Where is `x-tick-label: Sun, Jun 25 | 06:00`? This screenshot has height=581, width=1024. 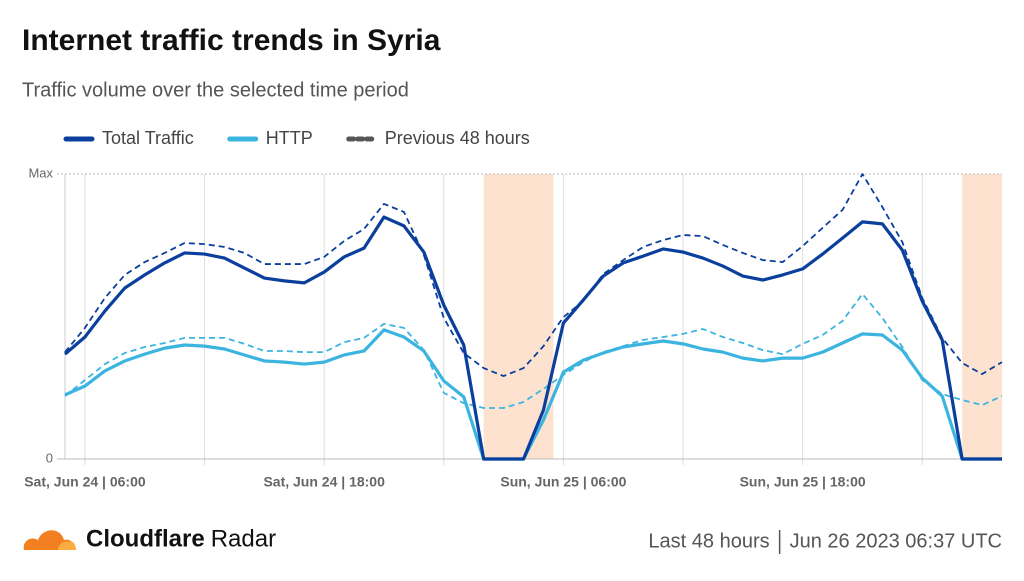
x-tick-label: Sun, Jun 25 | 06:00 is located at coordinates (563, 482).